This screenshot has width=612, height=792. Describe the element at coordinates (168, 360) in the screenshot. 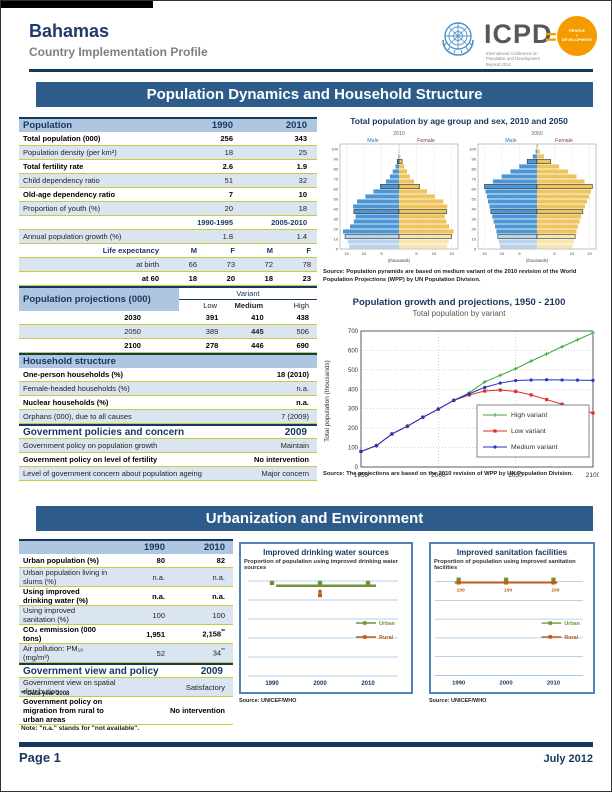

I see `household-table-header: Household structure` at that location.